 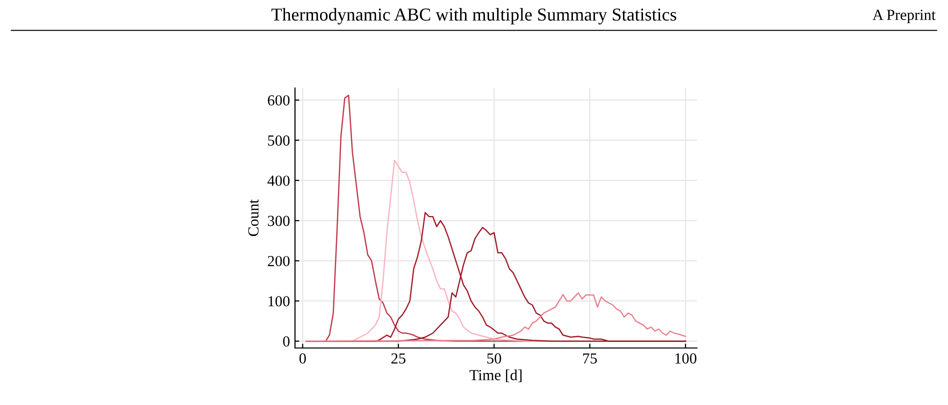 What do you see at coordinates (253, 217) in the screenshot?
I see `y-axis-title: Count` at bounding box center [253, 217].